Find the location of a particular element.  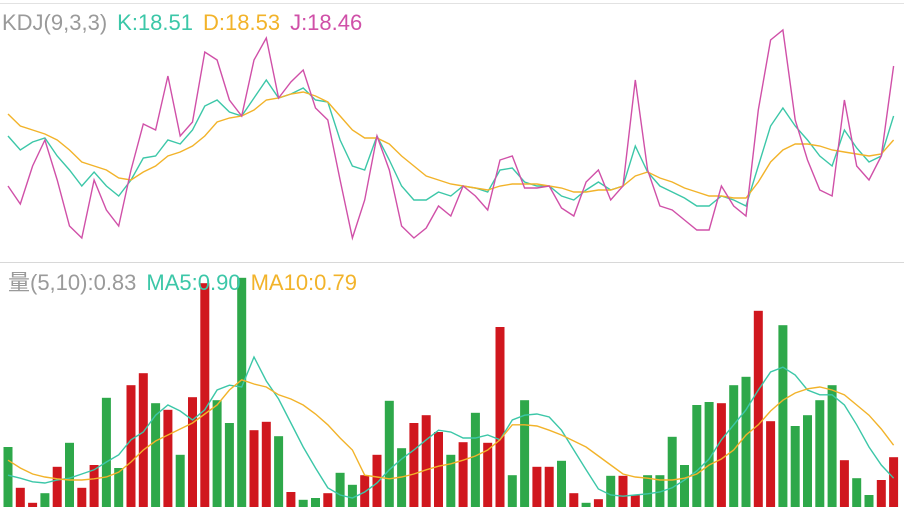

legend-entry: J:18.46 is located at coordinates (326, 22).